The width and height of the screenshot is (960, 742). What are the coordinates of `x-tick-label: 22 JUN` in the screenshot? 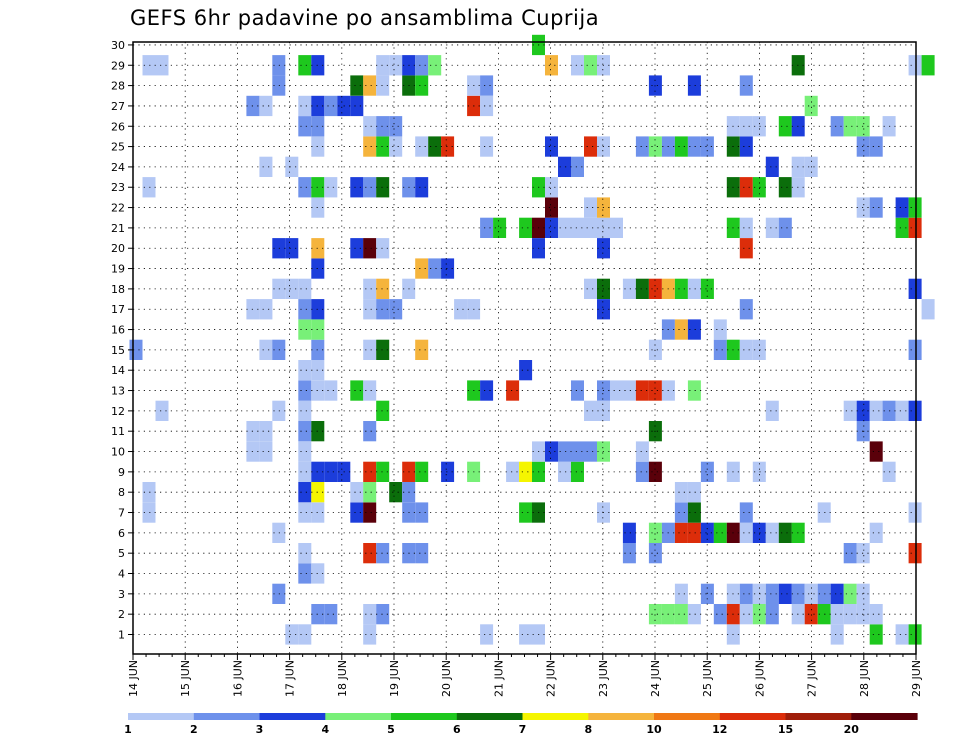 It's located at (551, 678).